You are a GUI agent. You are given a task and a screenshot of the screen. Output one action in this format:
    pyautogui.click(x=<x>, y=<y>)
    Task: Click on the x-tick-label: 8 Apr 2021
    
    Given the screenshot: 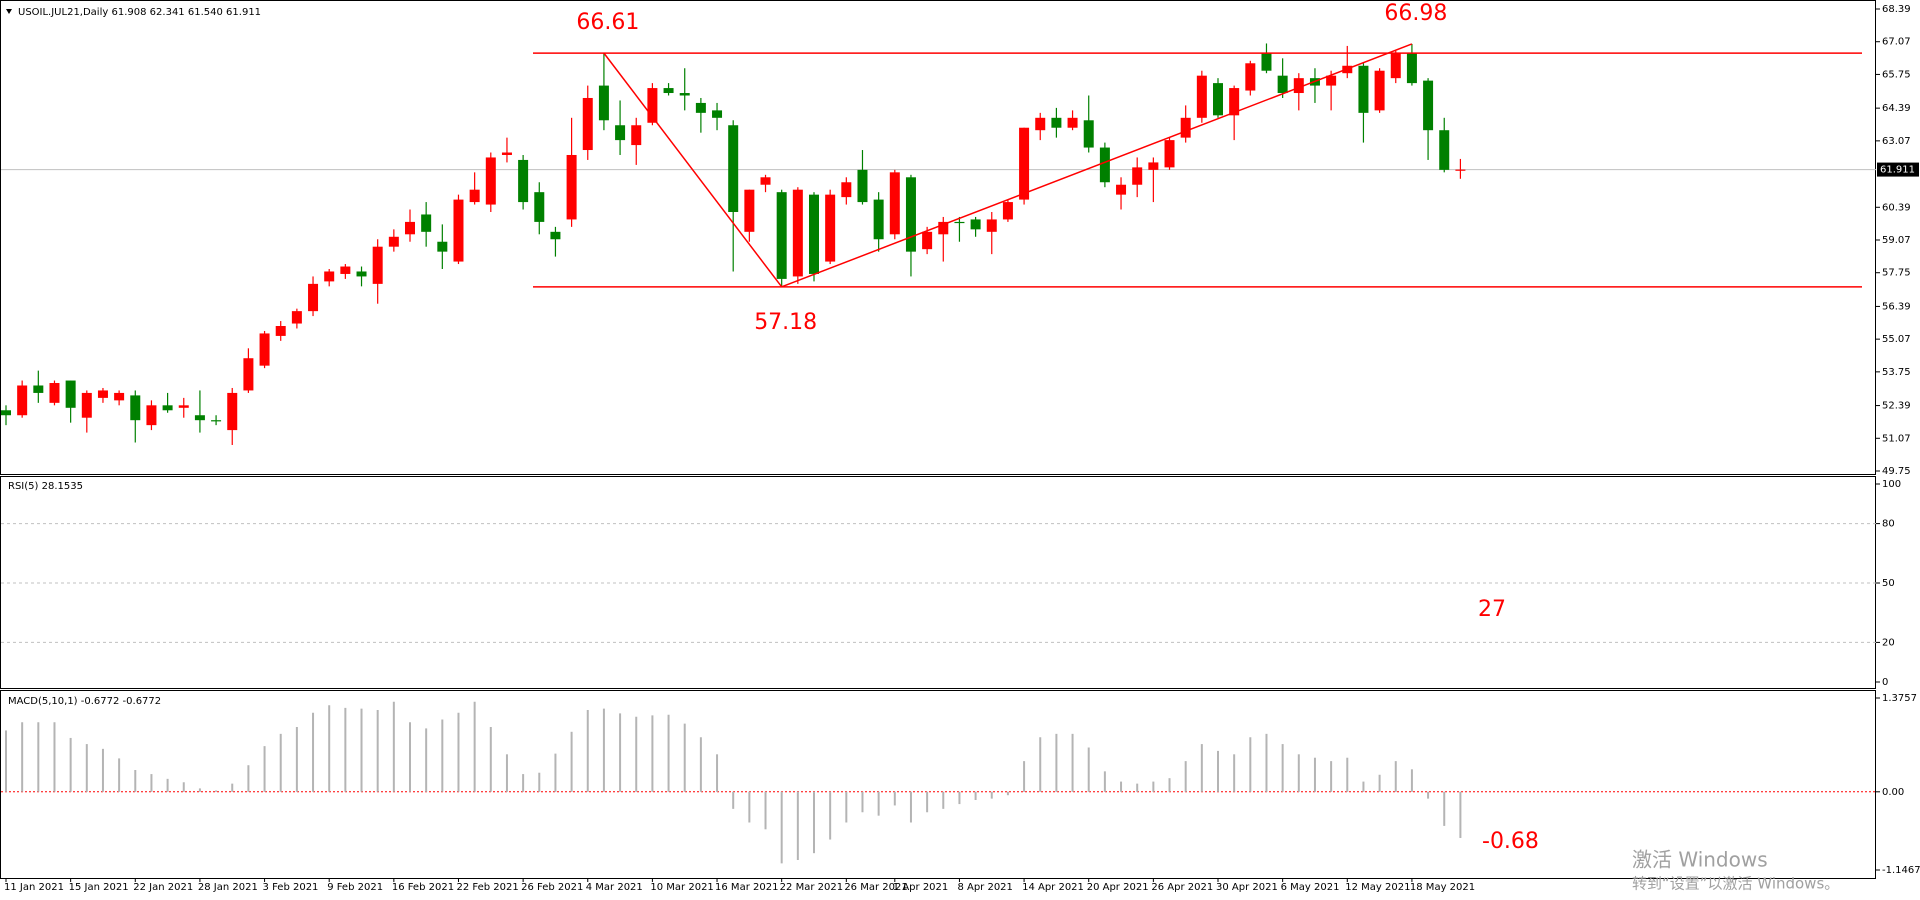 What is the action you would take?
    pyautogui.click(x=984, y=887)
    